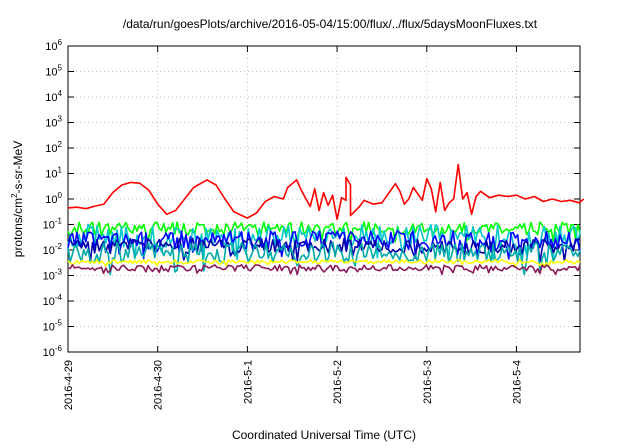  What do you see at coordinates (53, 198) in the screenshot?
I see `y-tick-label: 10⁰` at bounding box center [53, 198].